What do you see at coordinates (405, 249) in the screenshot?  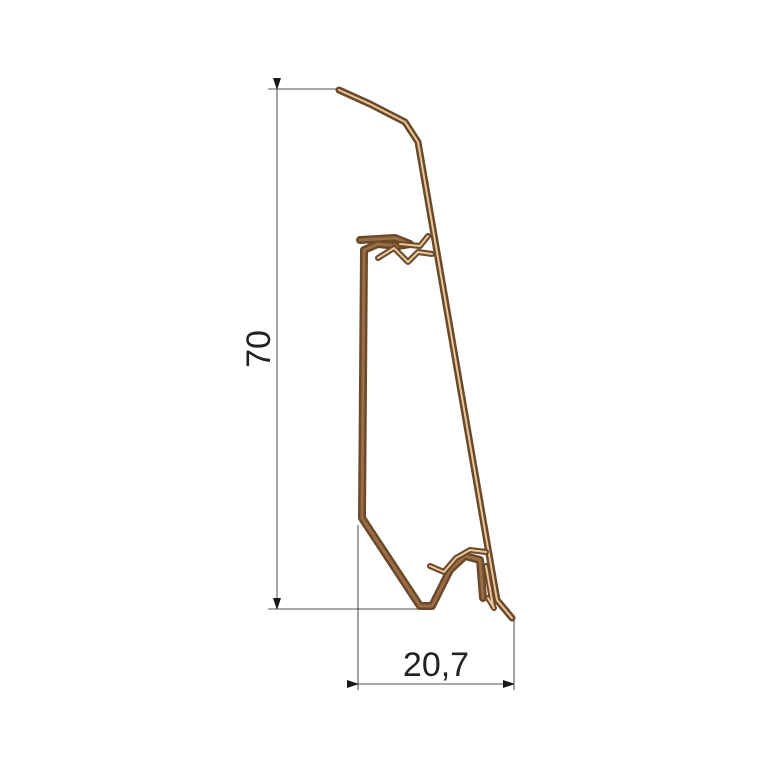 I see `profile-upper-clip-core` at bounding box center [405, 249].